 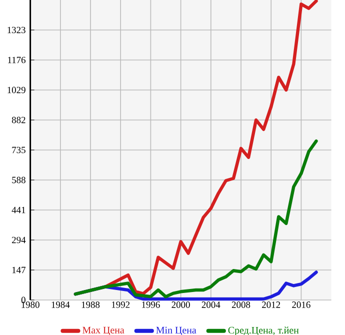 I want to click on y-tick-label: 0, so click(x=23, y=300).